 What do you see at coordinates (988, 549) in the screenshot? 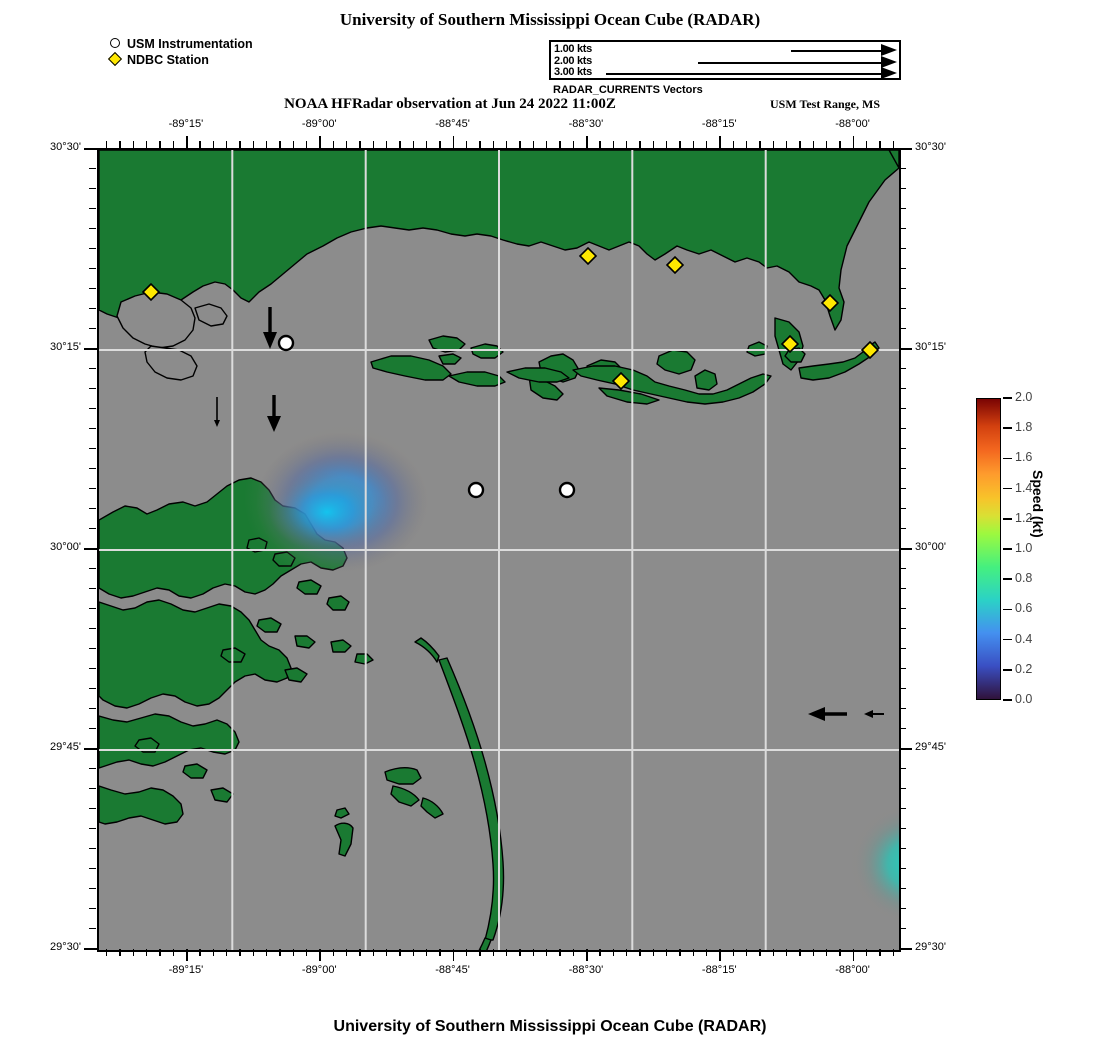
I see `colorbar` at bounding box center [988, 549].